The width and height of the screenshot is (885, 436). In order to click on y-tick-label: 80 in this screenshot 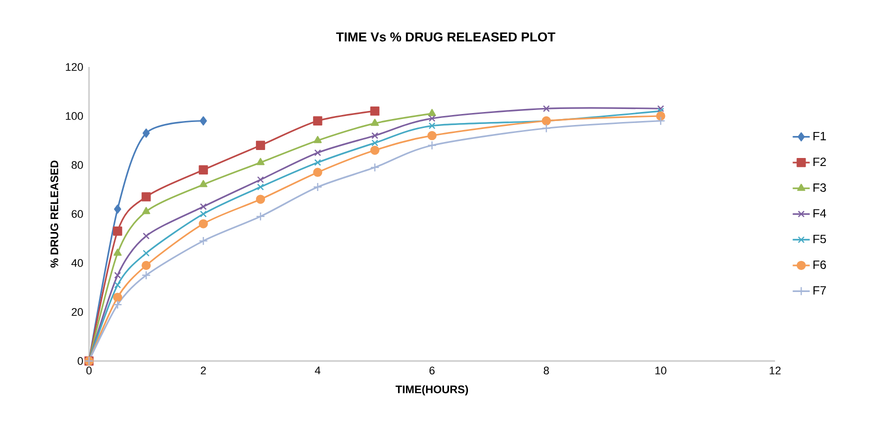, I will do `click(77, 165)`.